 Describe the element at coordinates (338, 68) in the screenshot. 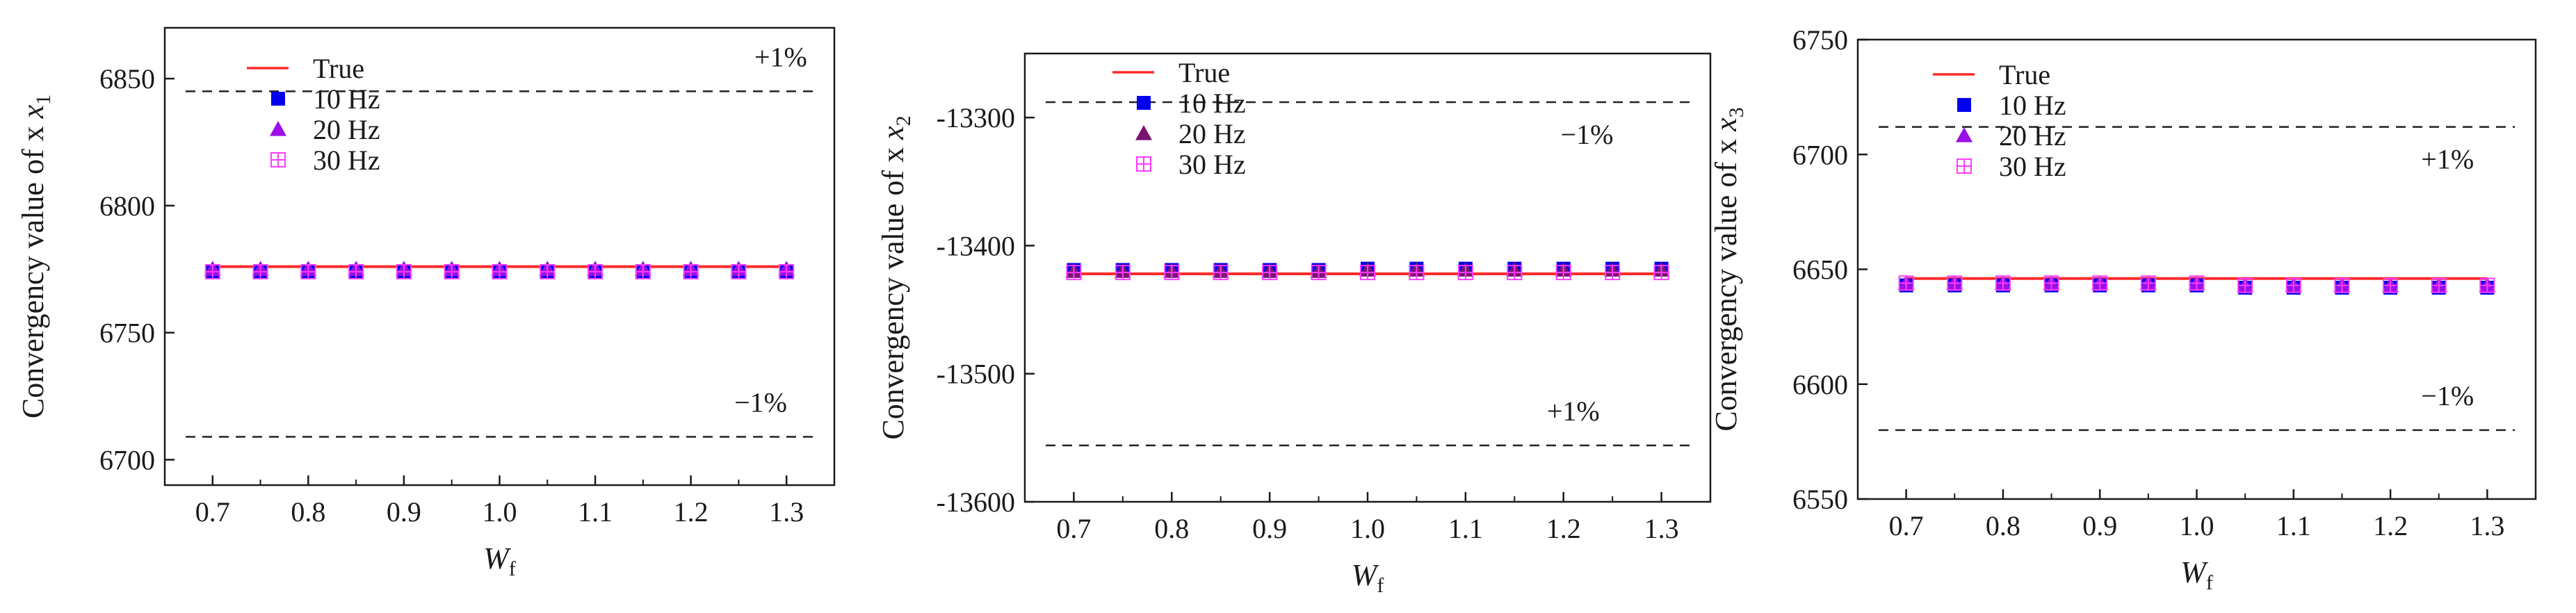

I see `panel-1-legend-label-1: True` at that location.